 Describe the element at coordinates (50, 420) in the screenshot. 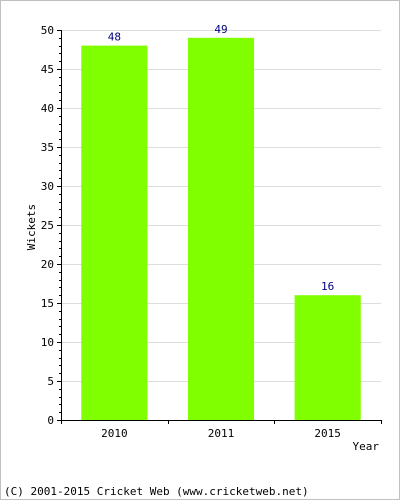

I see `y-tick-label: 0` at that location.